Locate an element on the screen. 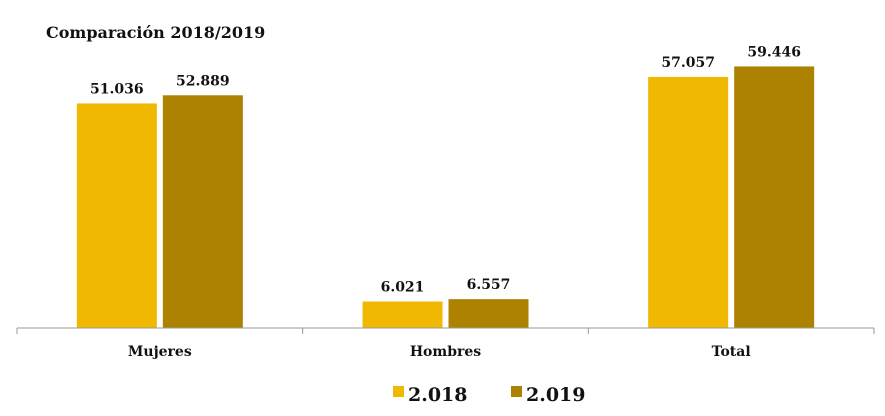 The image size is (885, 416). legend-label: 2.018 is located at coordinates (438, 395).